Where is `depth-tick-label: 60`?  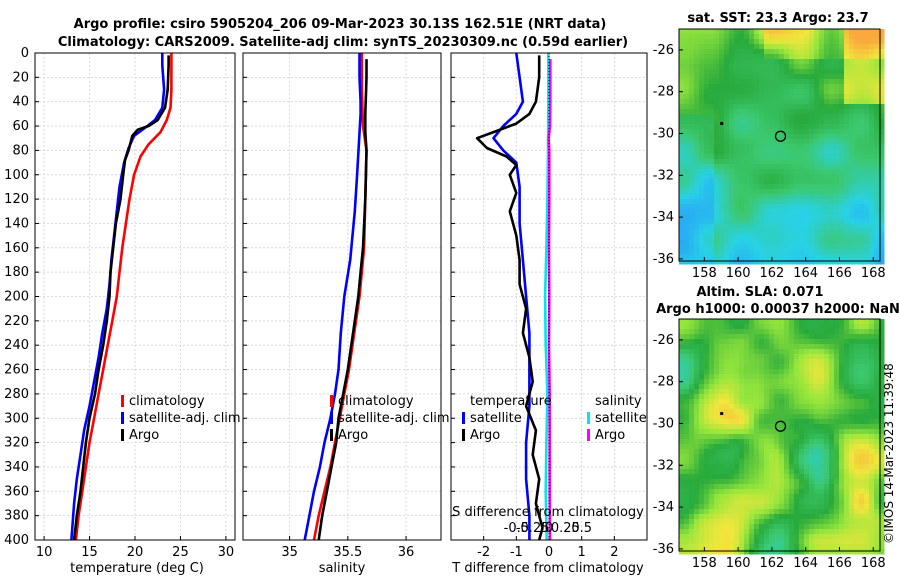 depth-tick-label: 60 is located at coordinates (20, 126).